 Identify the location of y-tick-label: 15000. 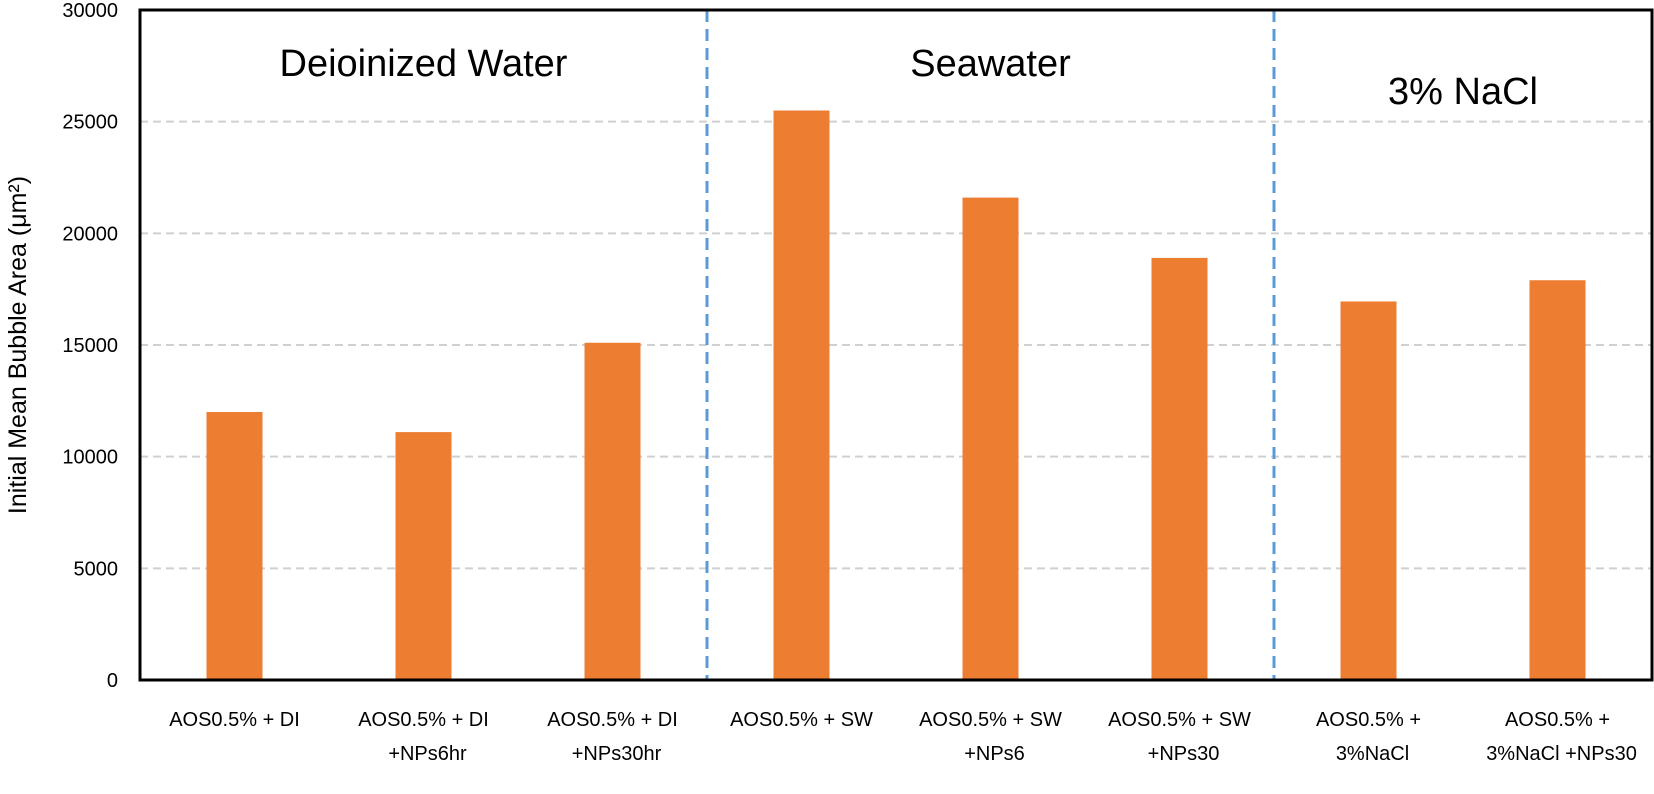
(90, 346).